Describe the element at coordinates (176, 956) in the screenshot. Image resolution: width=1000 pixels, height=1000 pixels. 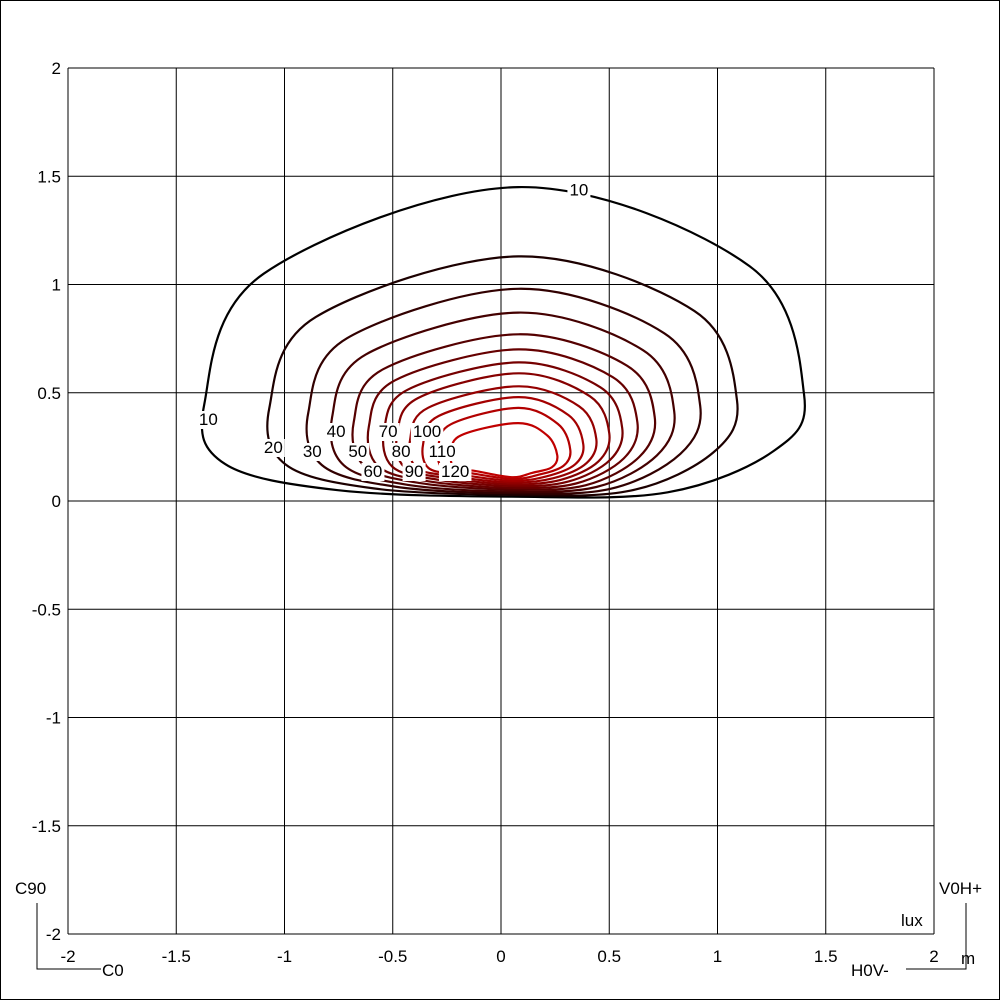
I see `x-tick-label: -1.5` at that location.